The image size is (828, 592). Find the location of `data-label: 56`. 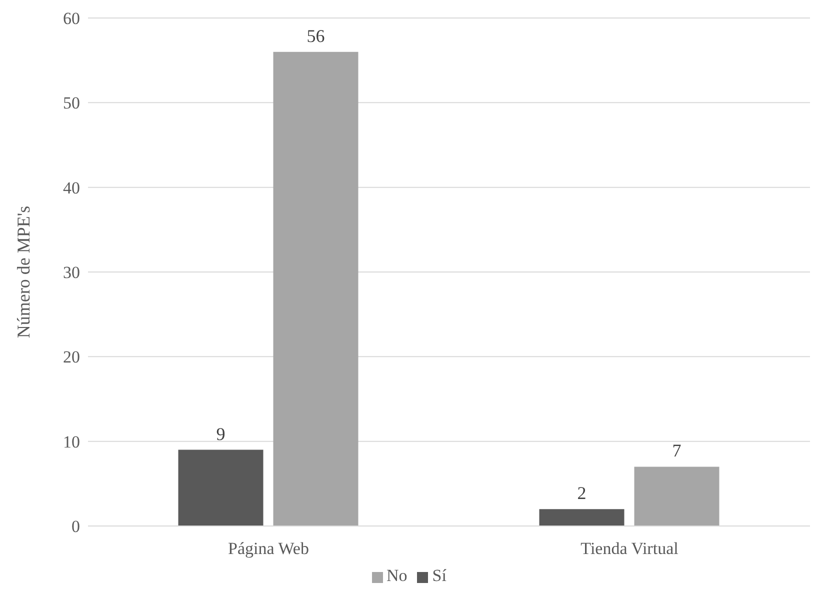

data-label: 56 is located at coordinates (315, 36).